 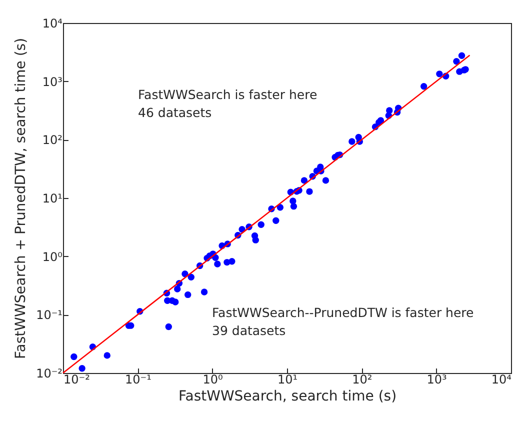 What do you see at coordinates (52, 81) in the screenshot?
I see `y-tick-label: 10³` at bounding box center [52, 81].